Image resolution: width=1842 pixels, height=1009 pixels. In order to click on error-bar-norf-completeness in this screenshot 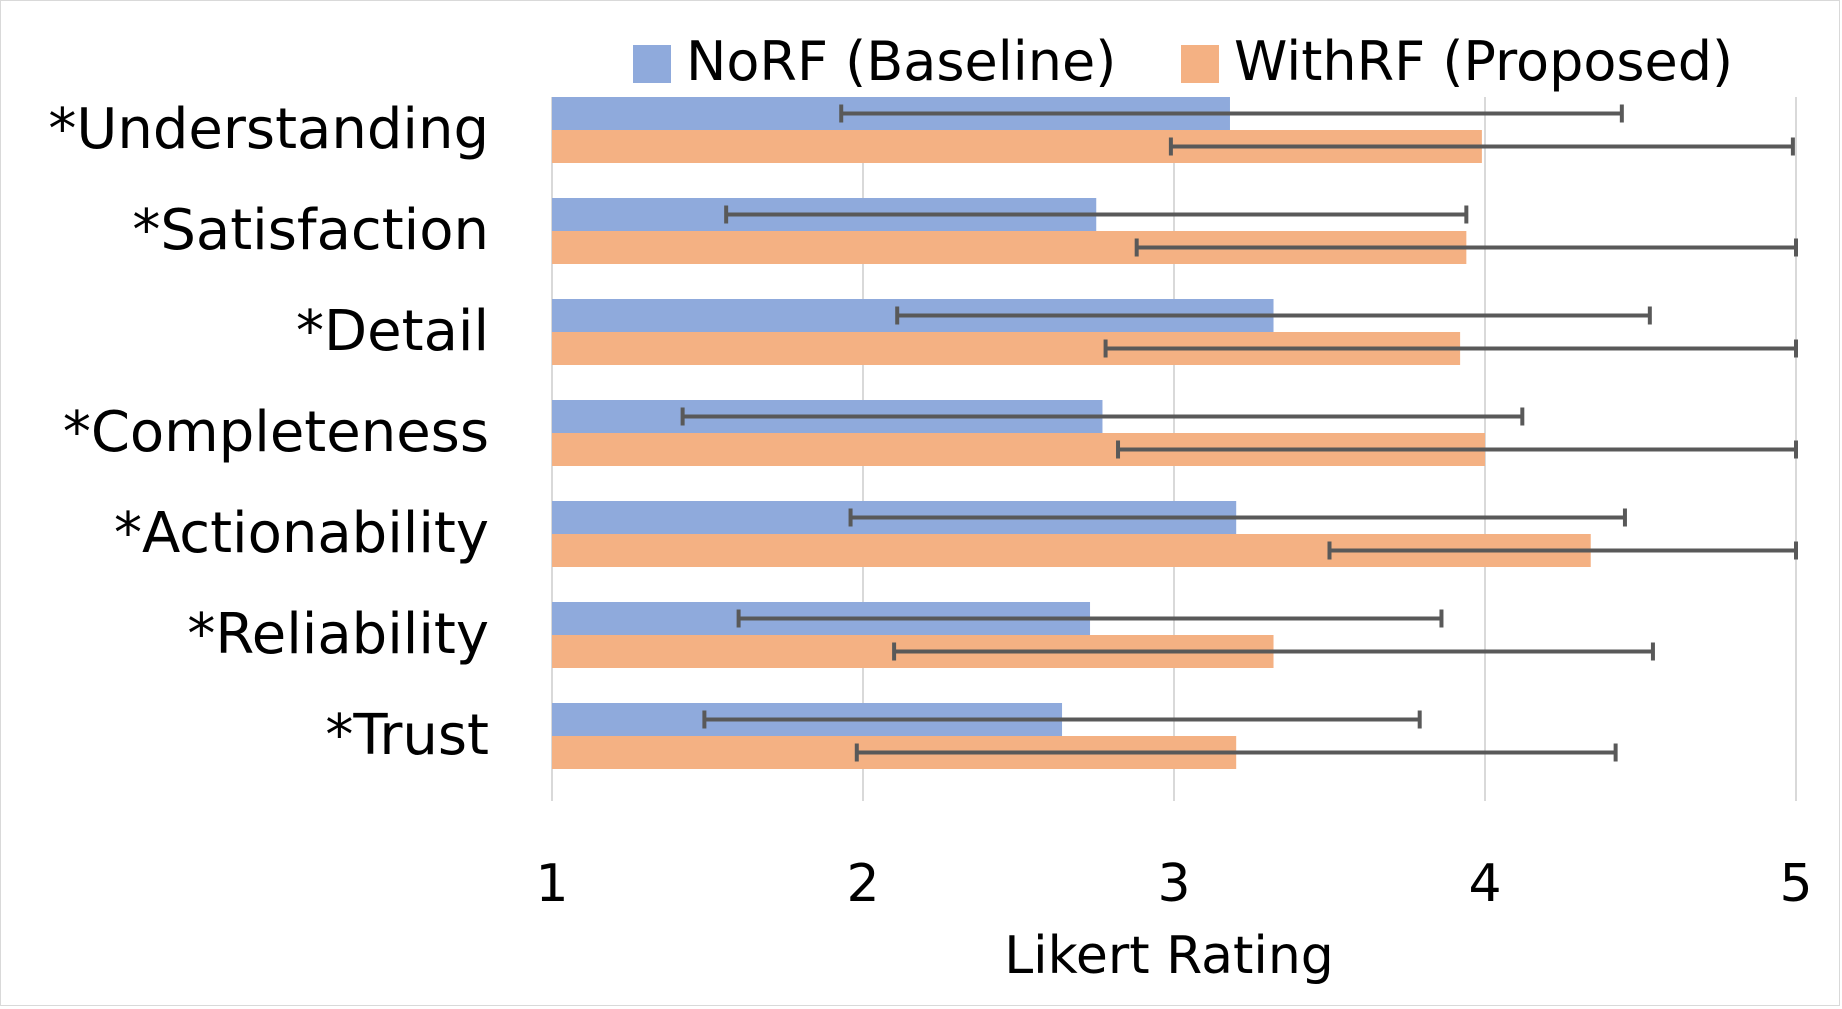, I will do `click(1102, 416)`.